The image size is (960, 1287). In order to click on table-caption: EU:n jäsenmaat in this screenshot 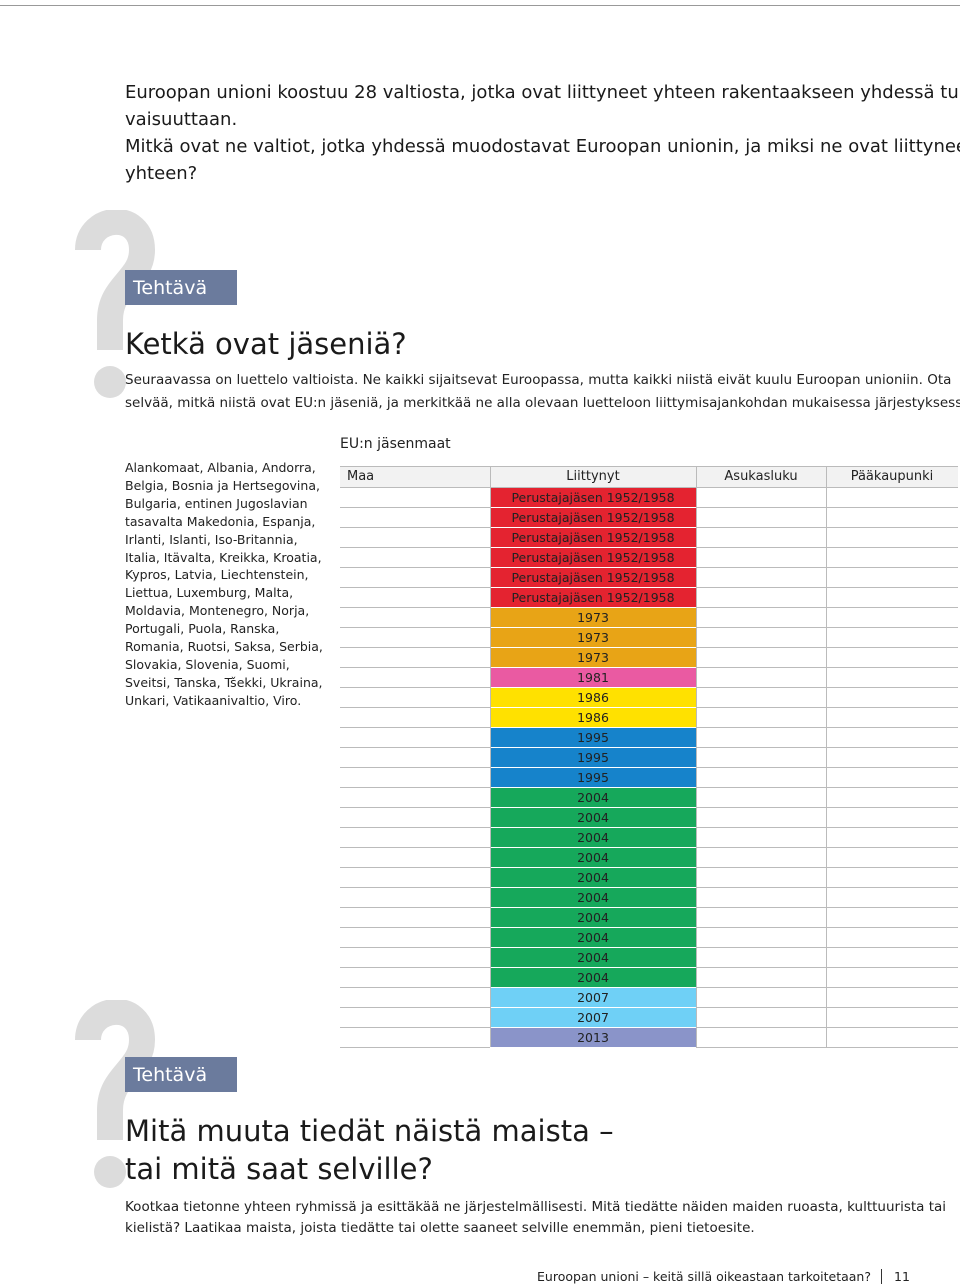, I will do `click(395, 444)`.